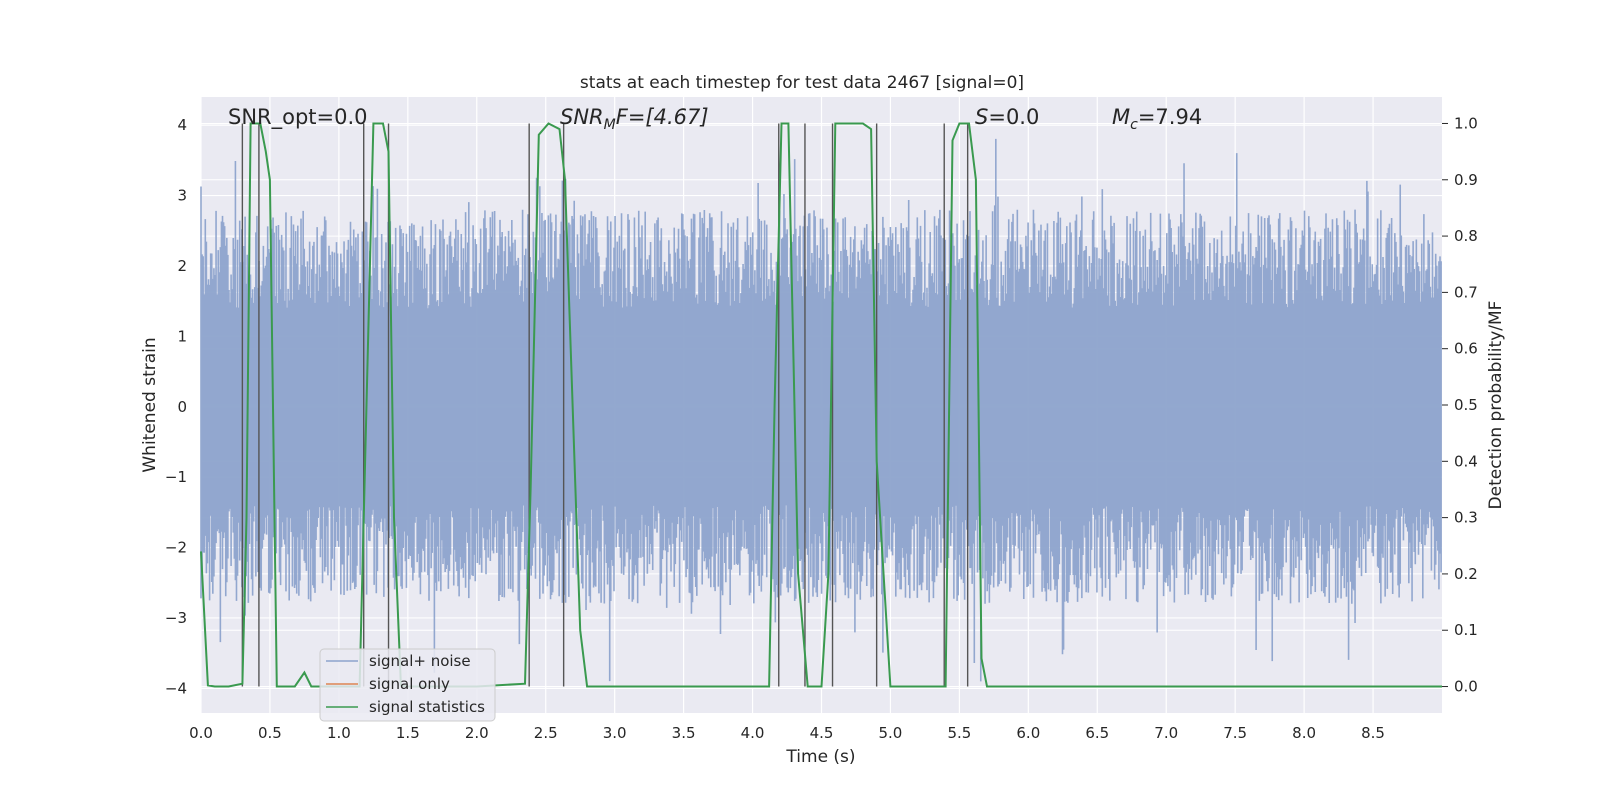 This screenshot has height=800, width=1600. Describe the element at coordinates (822, 733) in the screenshot. I see `x-tick-label-9: 4.5` at that location.